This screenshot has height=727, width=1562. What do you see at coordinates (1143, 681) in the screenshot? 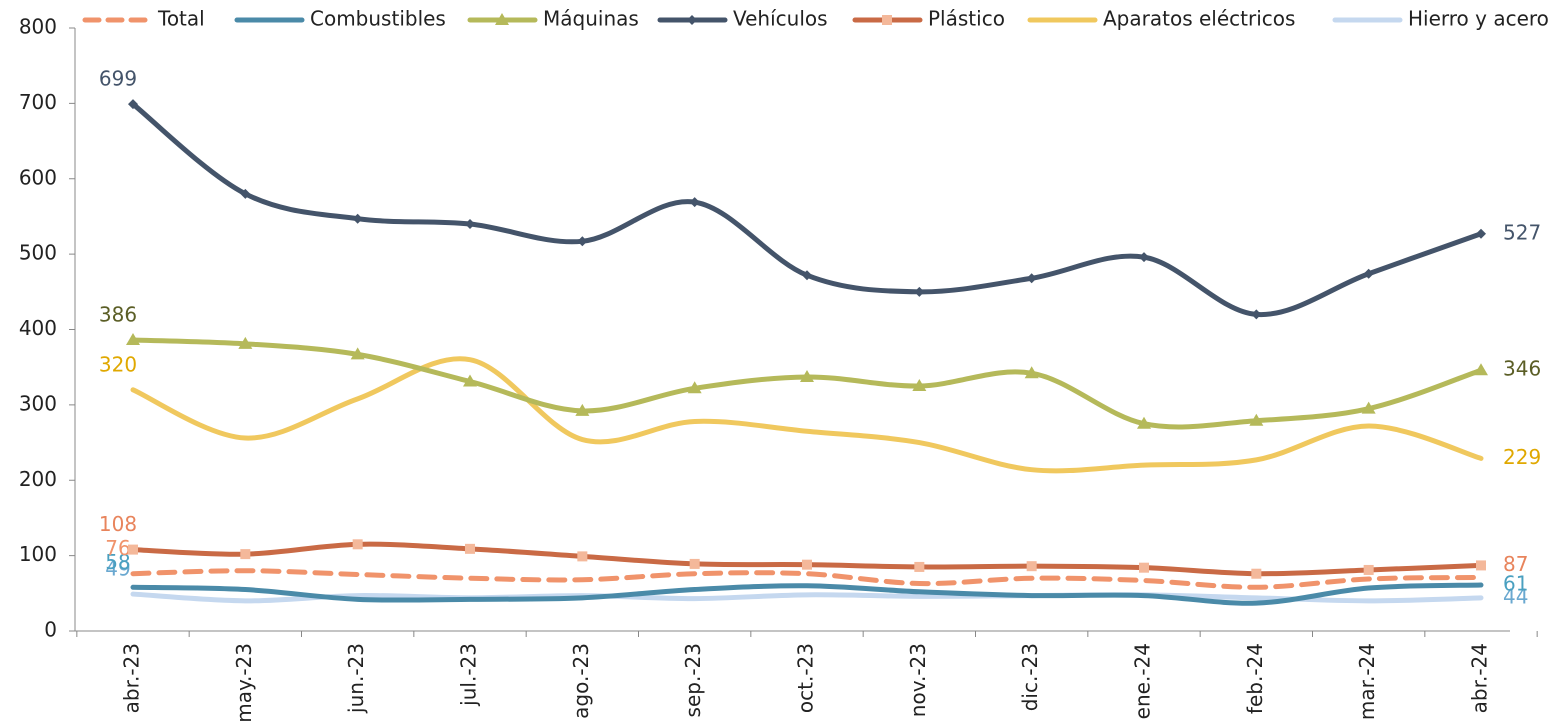
I see `x-tick-label: ene.-24` at bounding box center [1143, 681].